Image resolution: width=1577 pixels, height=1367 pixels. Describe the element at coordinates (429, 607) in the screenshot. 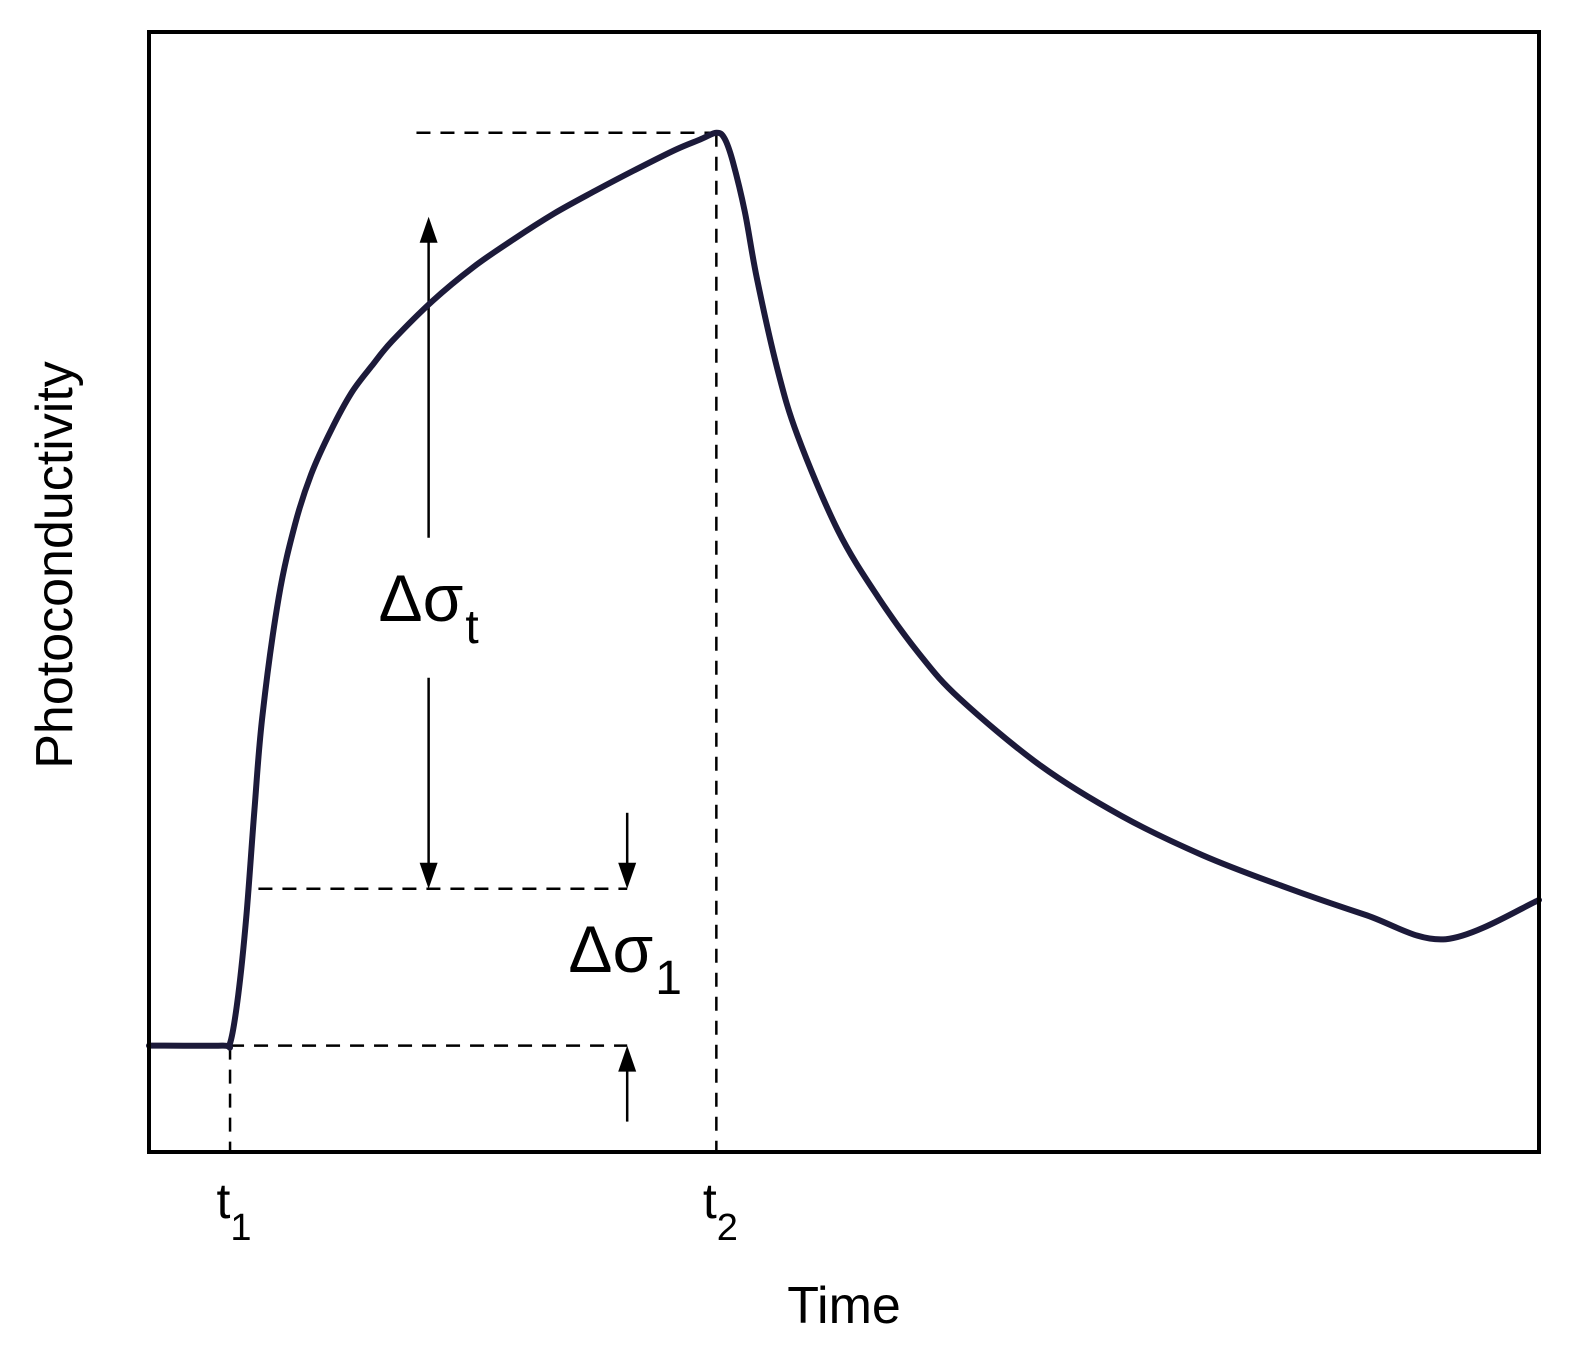

I see `delta-label: Δσt` at that location.